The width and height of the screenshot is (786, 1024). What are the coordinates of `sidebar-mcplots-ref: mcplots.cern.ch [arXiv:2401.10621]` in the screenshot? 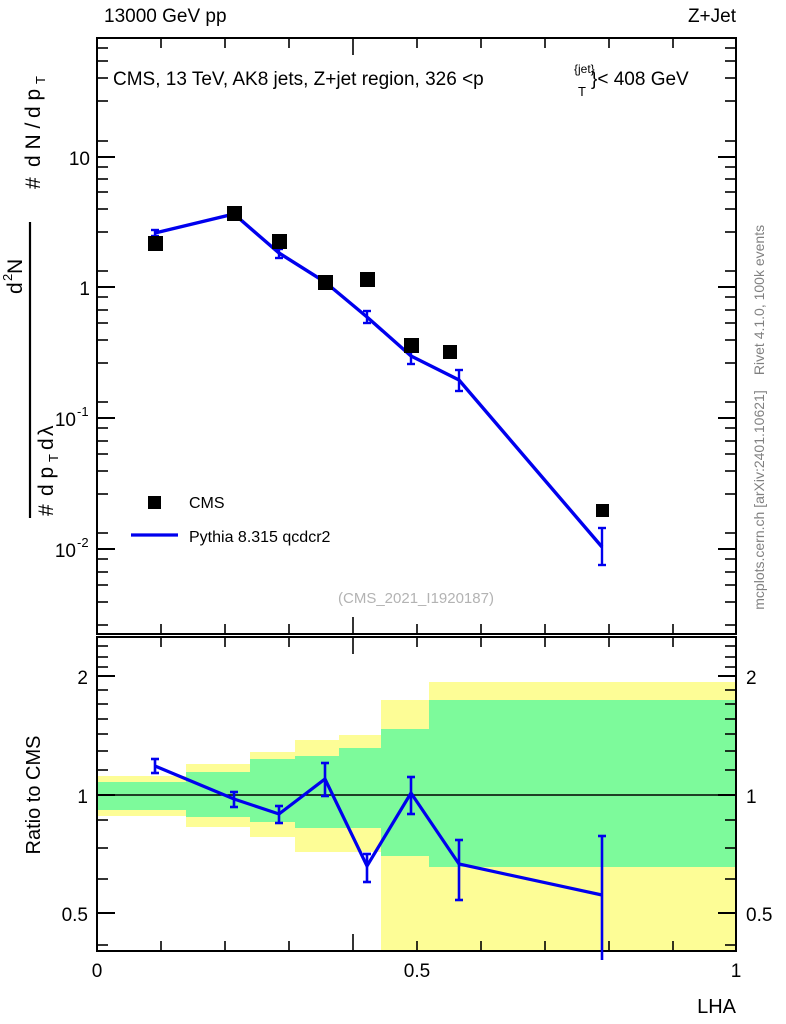 It's located at (759, 499).